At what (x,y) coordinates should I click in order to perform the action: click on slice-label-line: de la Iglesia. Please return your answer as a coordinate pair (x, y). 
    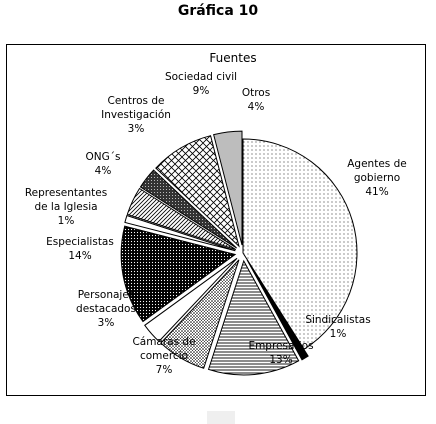
    Looking at the image, I should click on (65, 207).